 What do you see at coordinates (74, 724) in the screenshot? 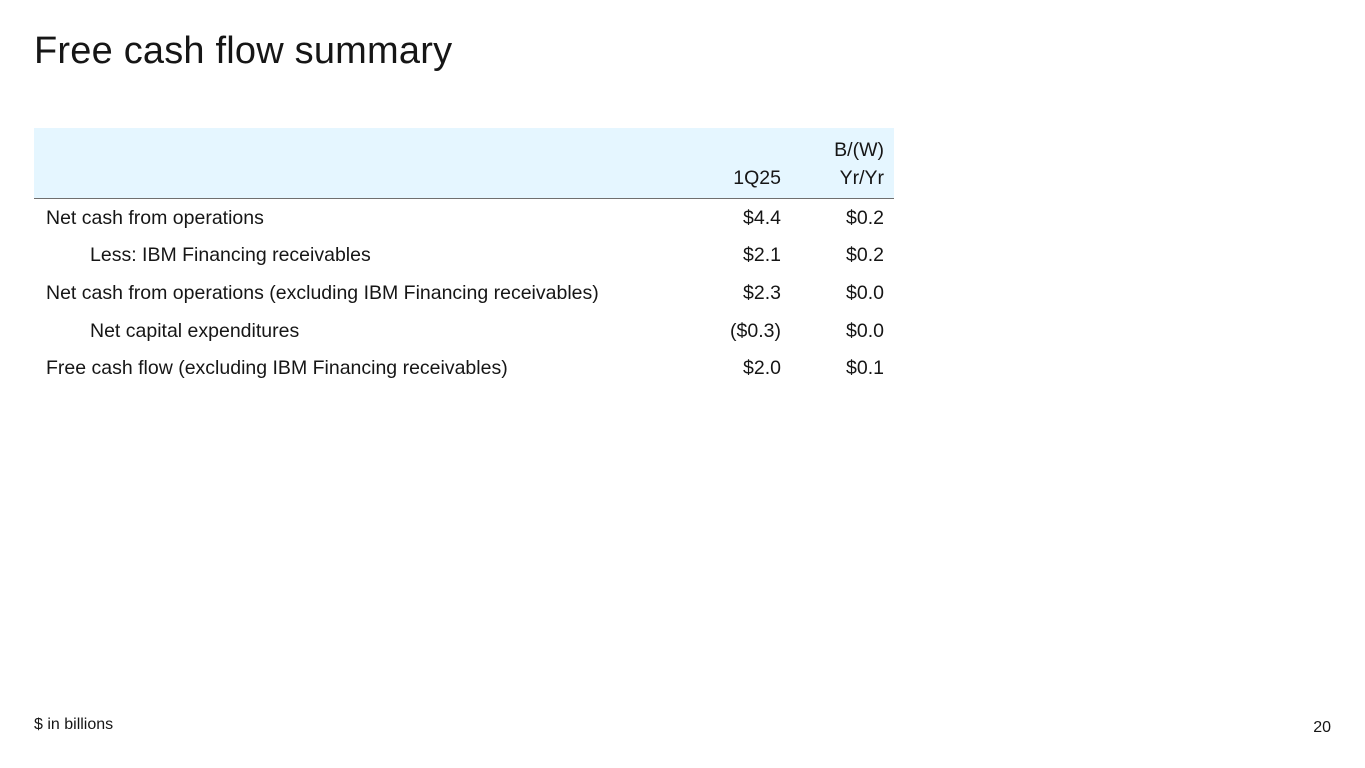
I see `footnote: $ in billions` at bounding box center [74, 724].